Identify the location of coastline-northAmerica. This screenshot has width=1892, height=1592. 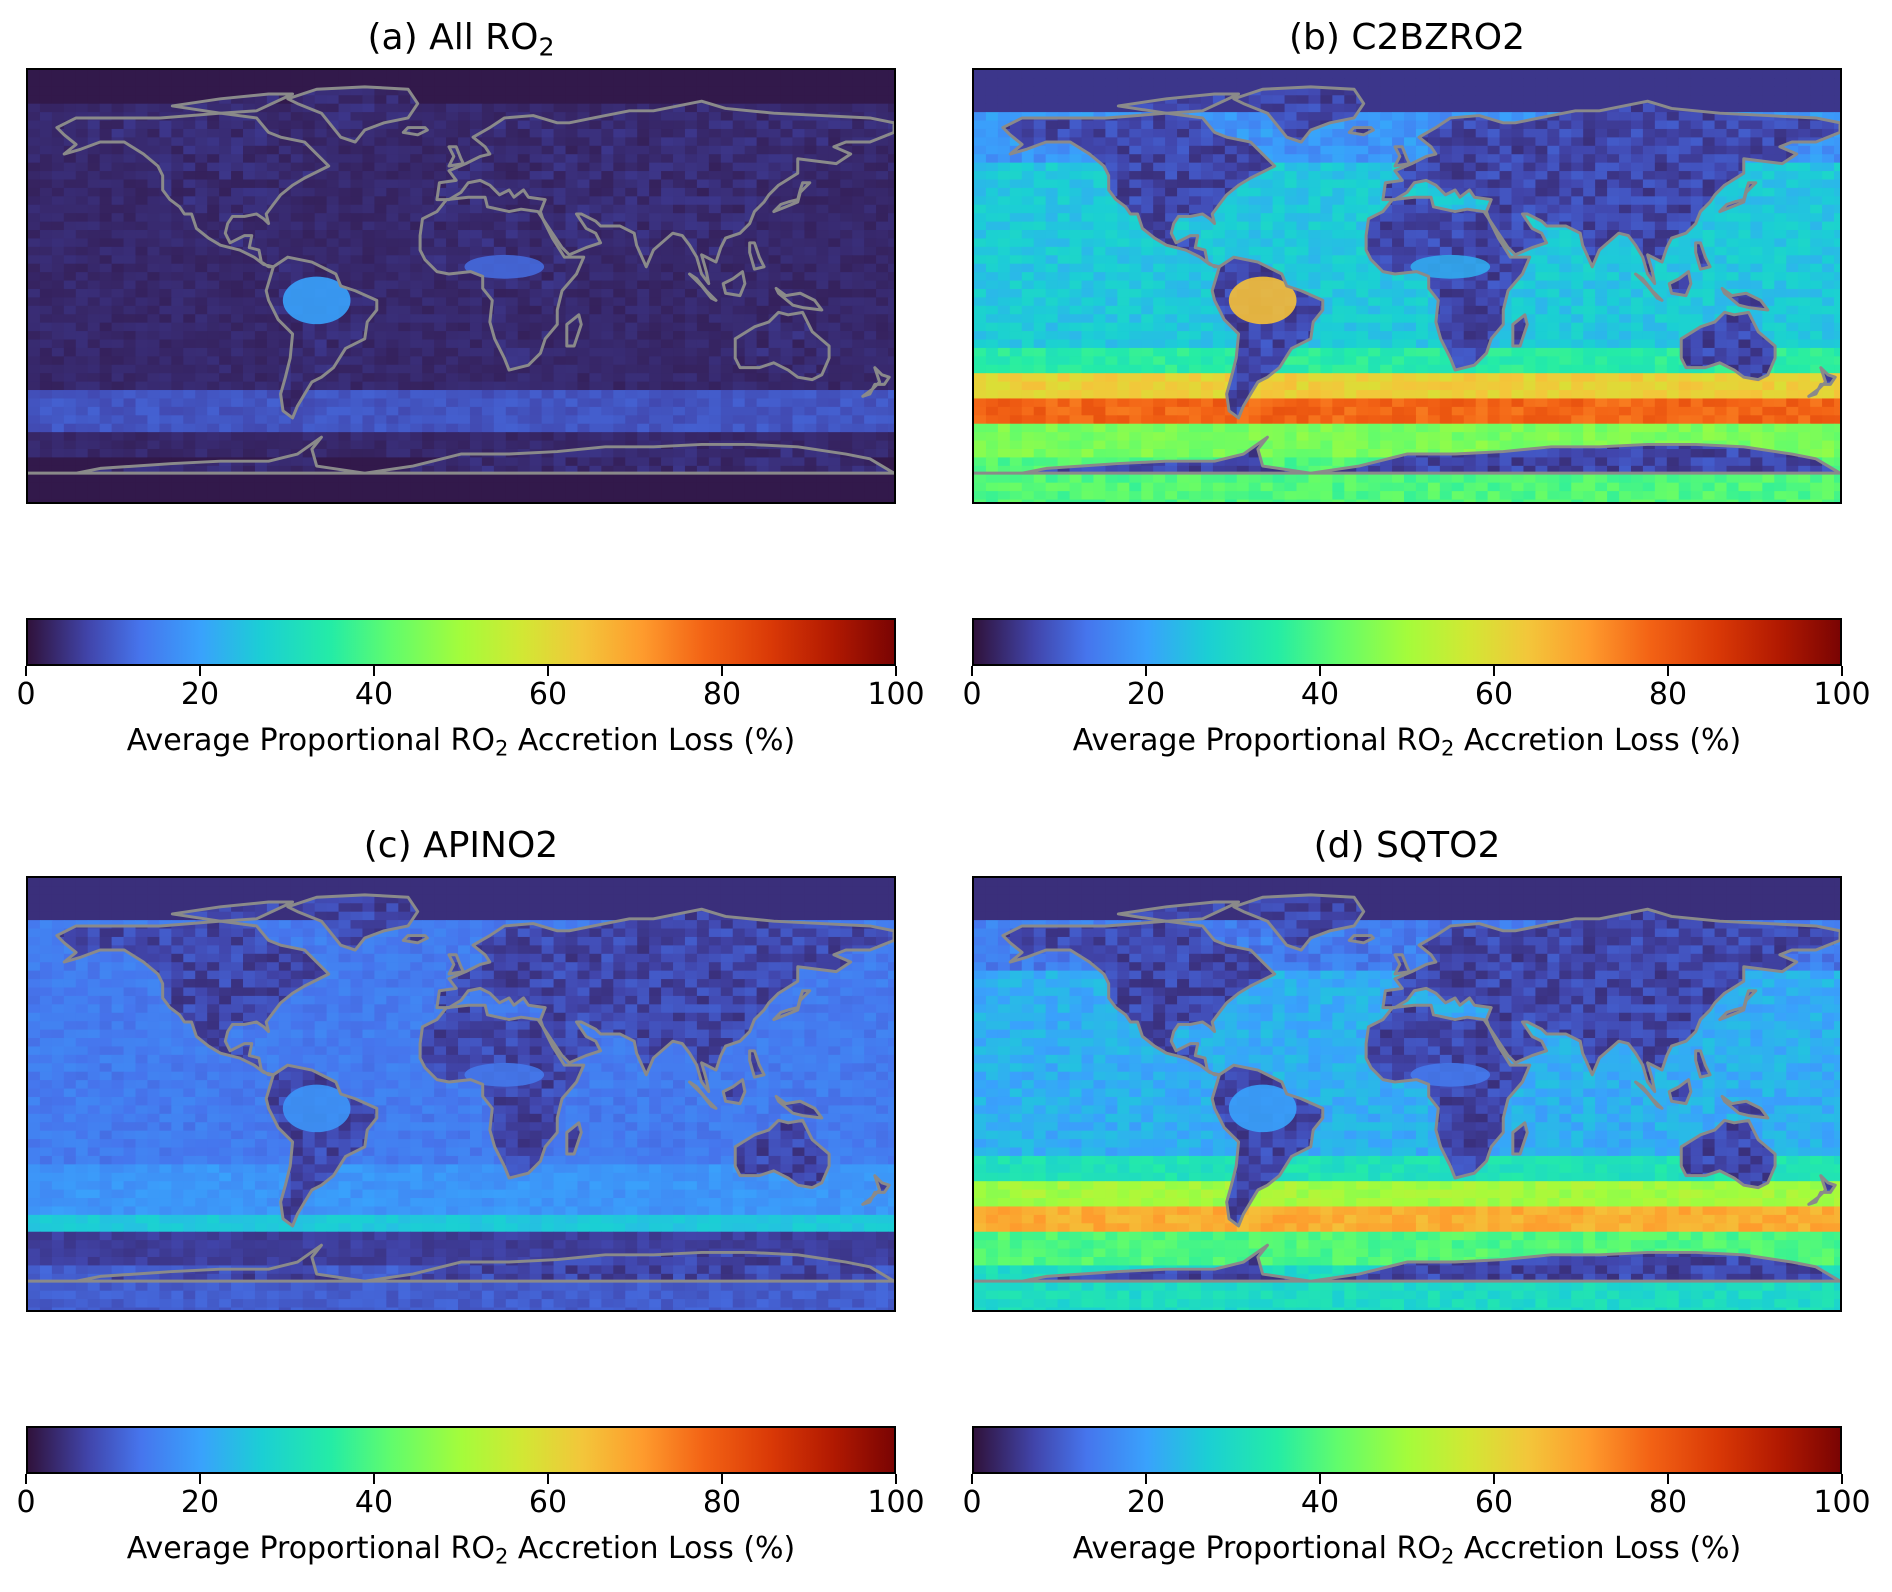
(193, 190).